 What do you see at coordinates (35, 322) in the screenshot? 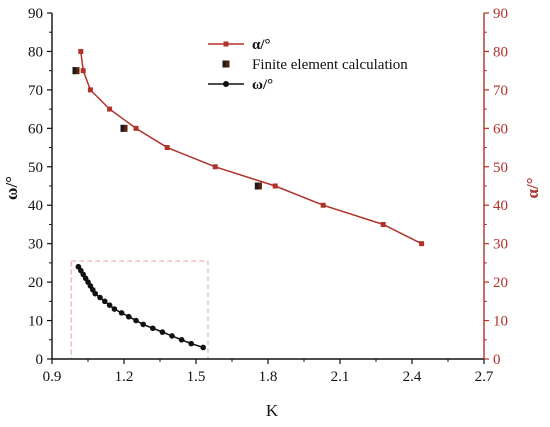
I see `left-y-tick-label: 10` at bounding box center [35, 322].